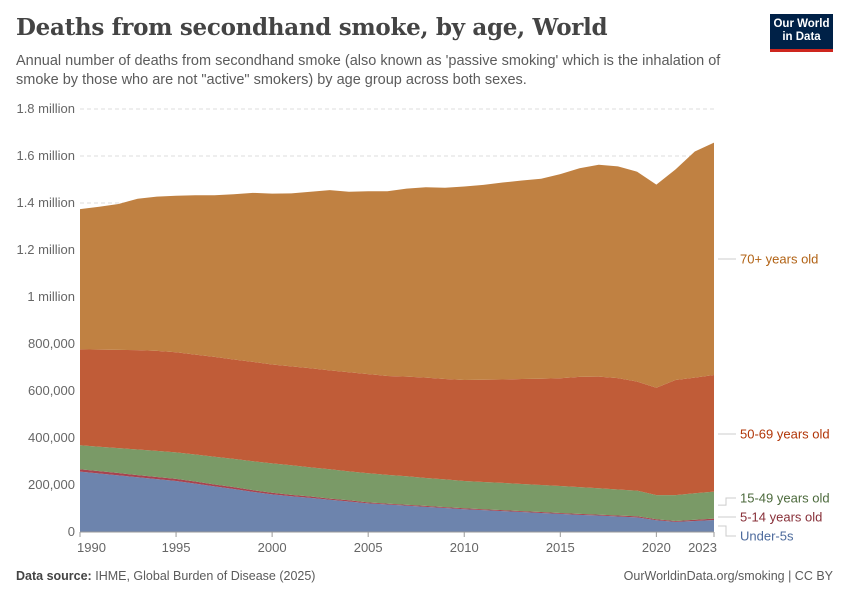  Describe the element at coordinates (801, 30) in the screenshot. I see `logo-text: Our World in Data` at that location.